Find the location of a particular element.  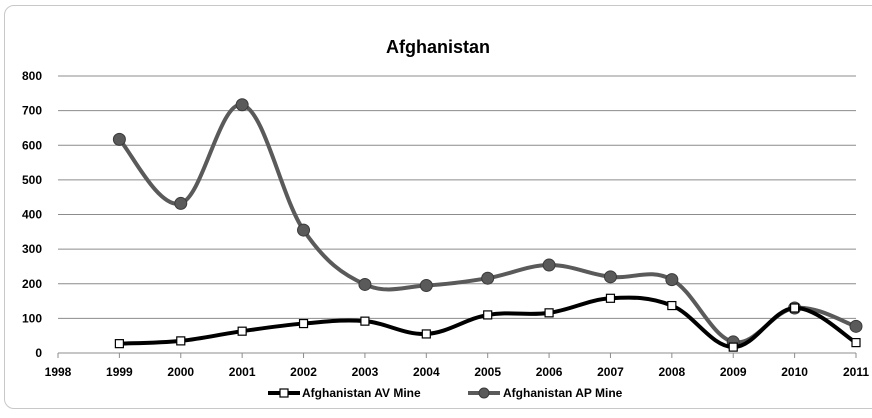

x-tick-label: 2008 is located at coordinates (671, 372).